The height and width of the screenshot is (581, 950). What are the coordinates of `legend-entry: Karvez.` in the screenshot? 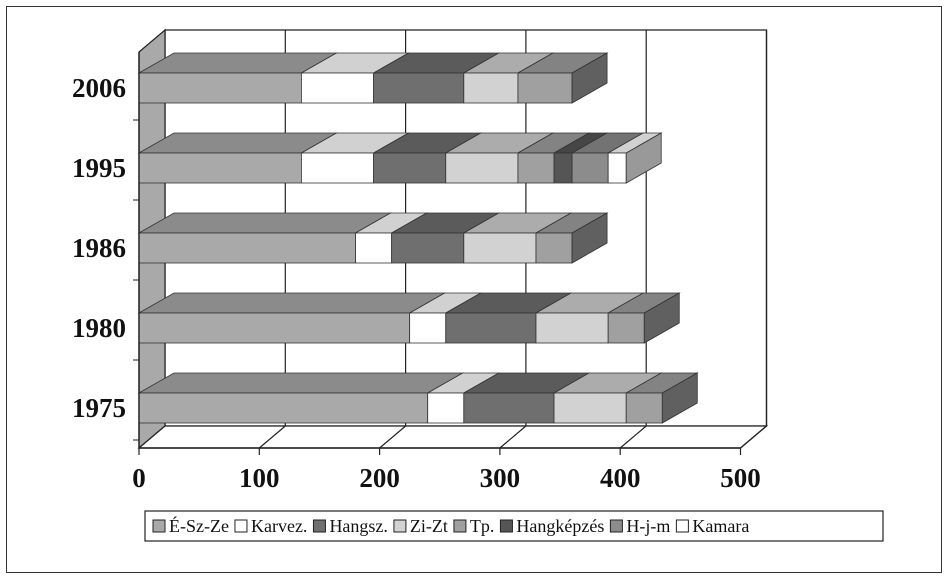 It's located at (279, 526).